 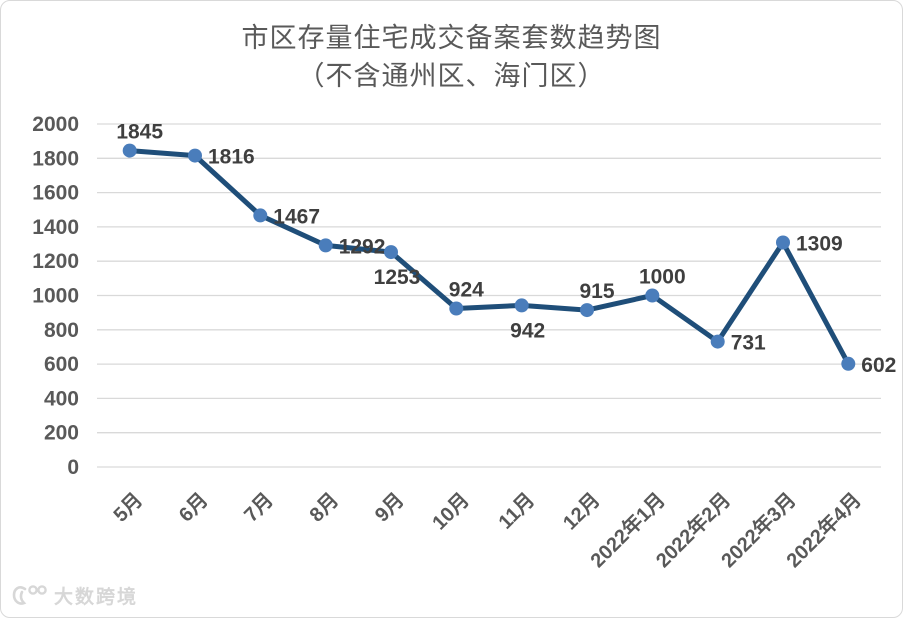 What do you see at coordinates (717, 341) in the screenshot?
I see `data-point-2022年2月` at bounding box center [717, 341].